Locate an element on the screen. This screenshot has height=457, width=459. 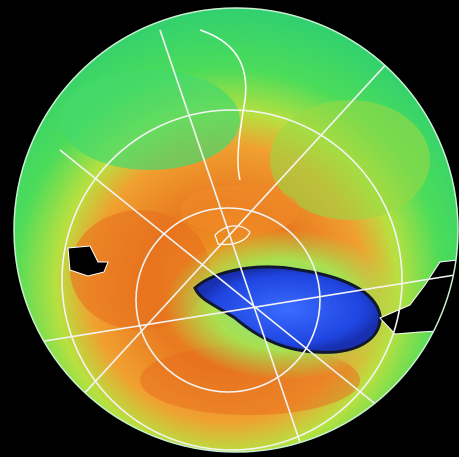
green-region is located at coordinates (150, 120).